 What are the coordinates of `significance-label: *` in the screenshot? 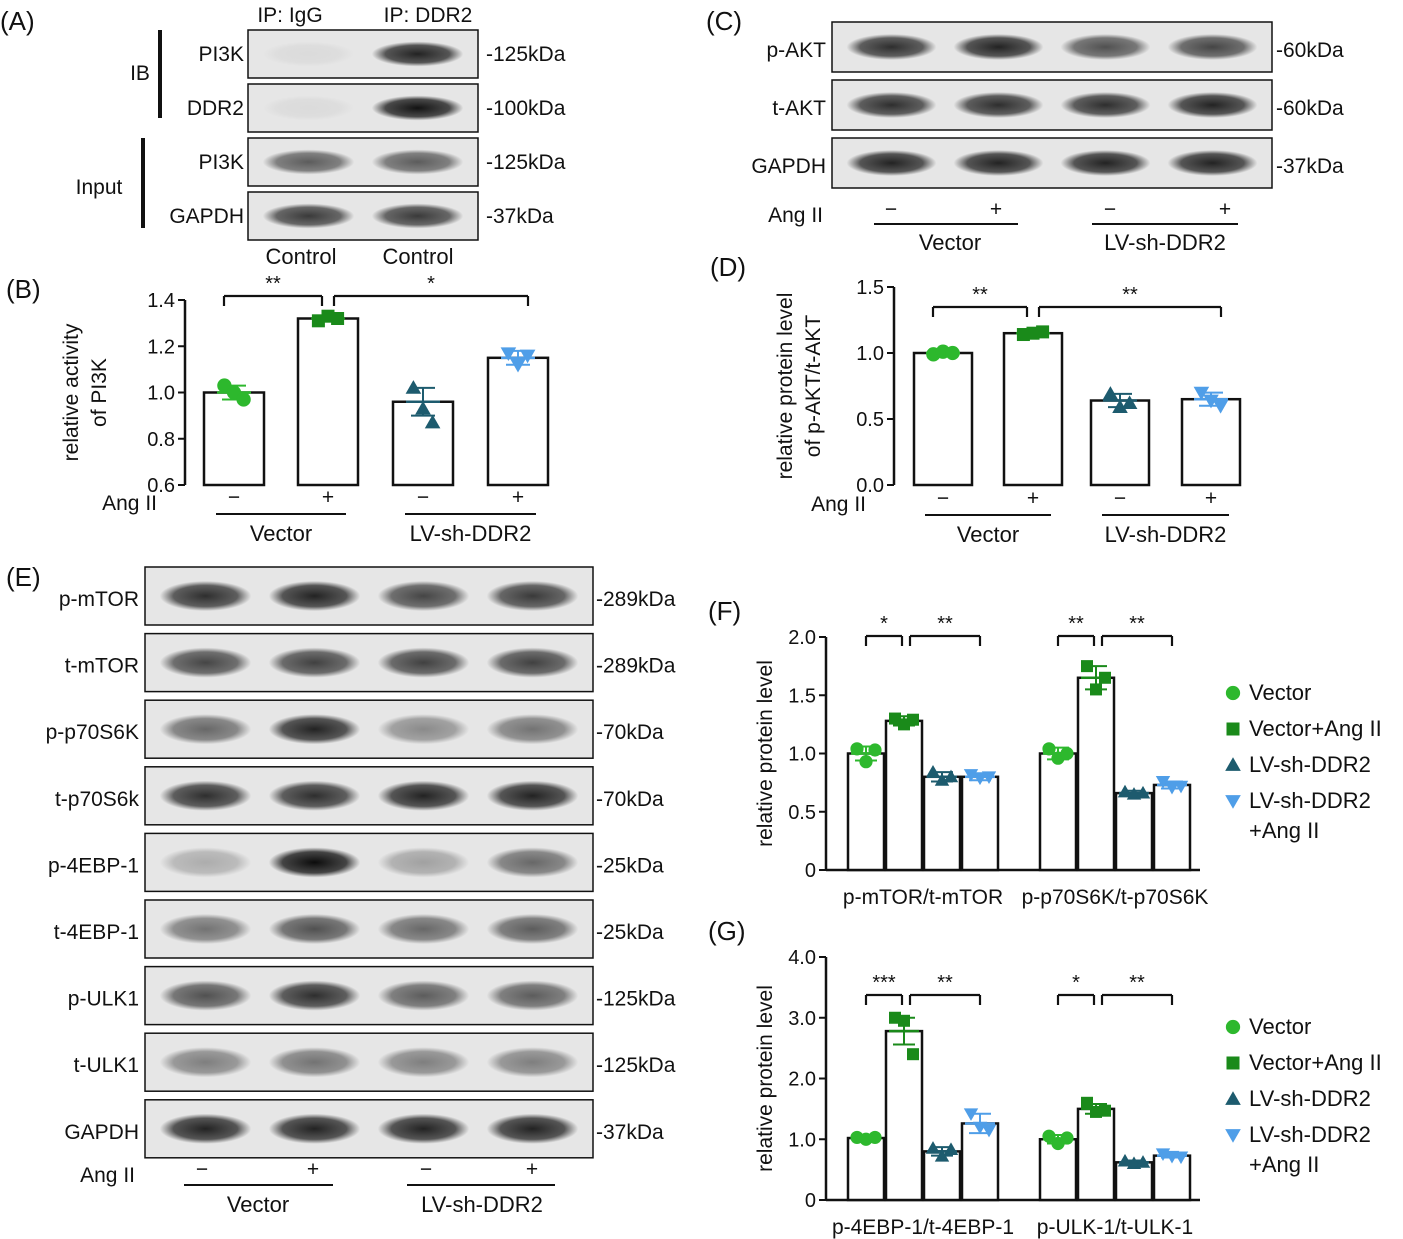 It's located at (884, 624).